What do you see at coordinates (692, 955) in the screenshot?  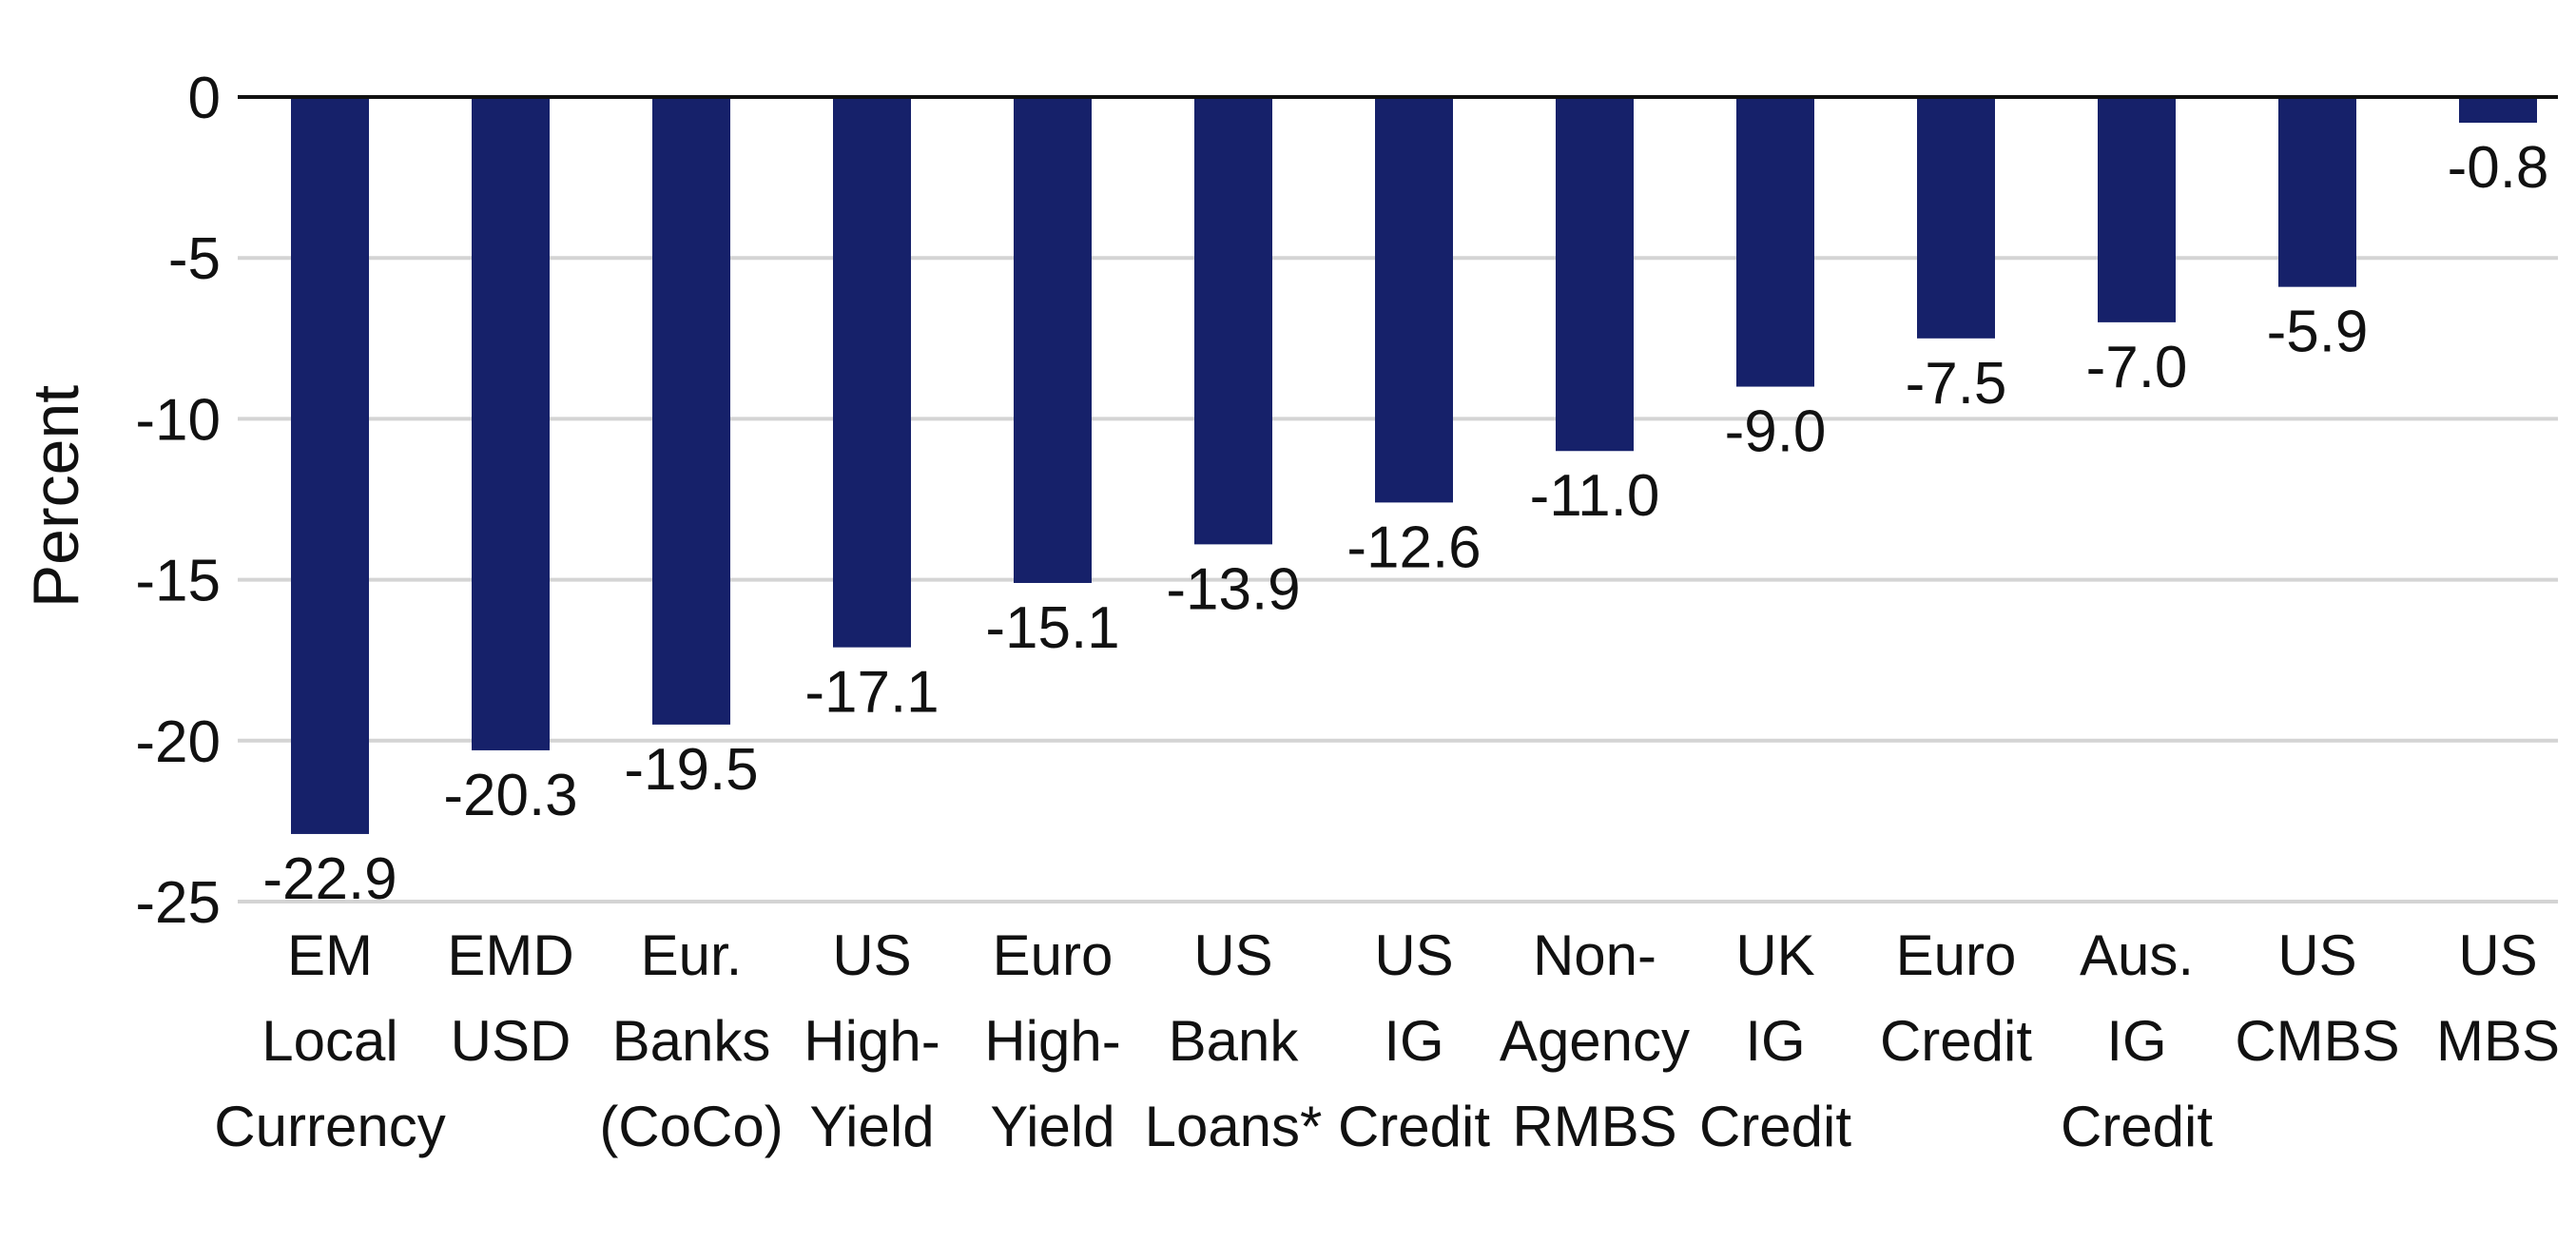 I see `category-label-line: Eur.` at bounding box center [692, 955].